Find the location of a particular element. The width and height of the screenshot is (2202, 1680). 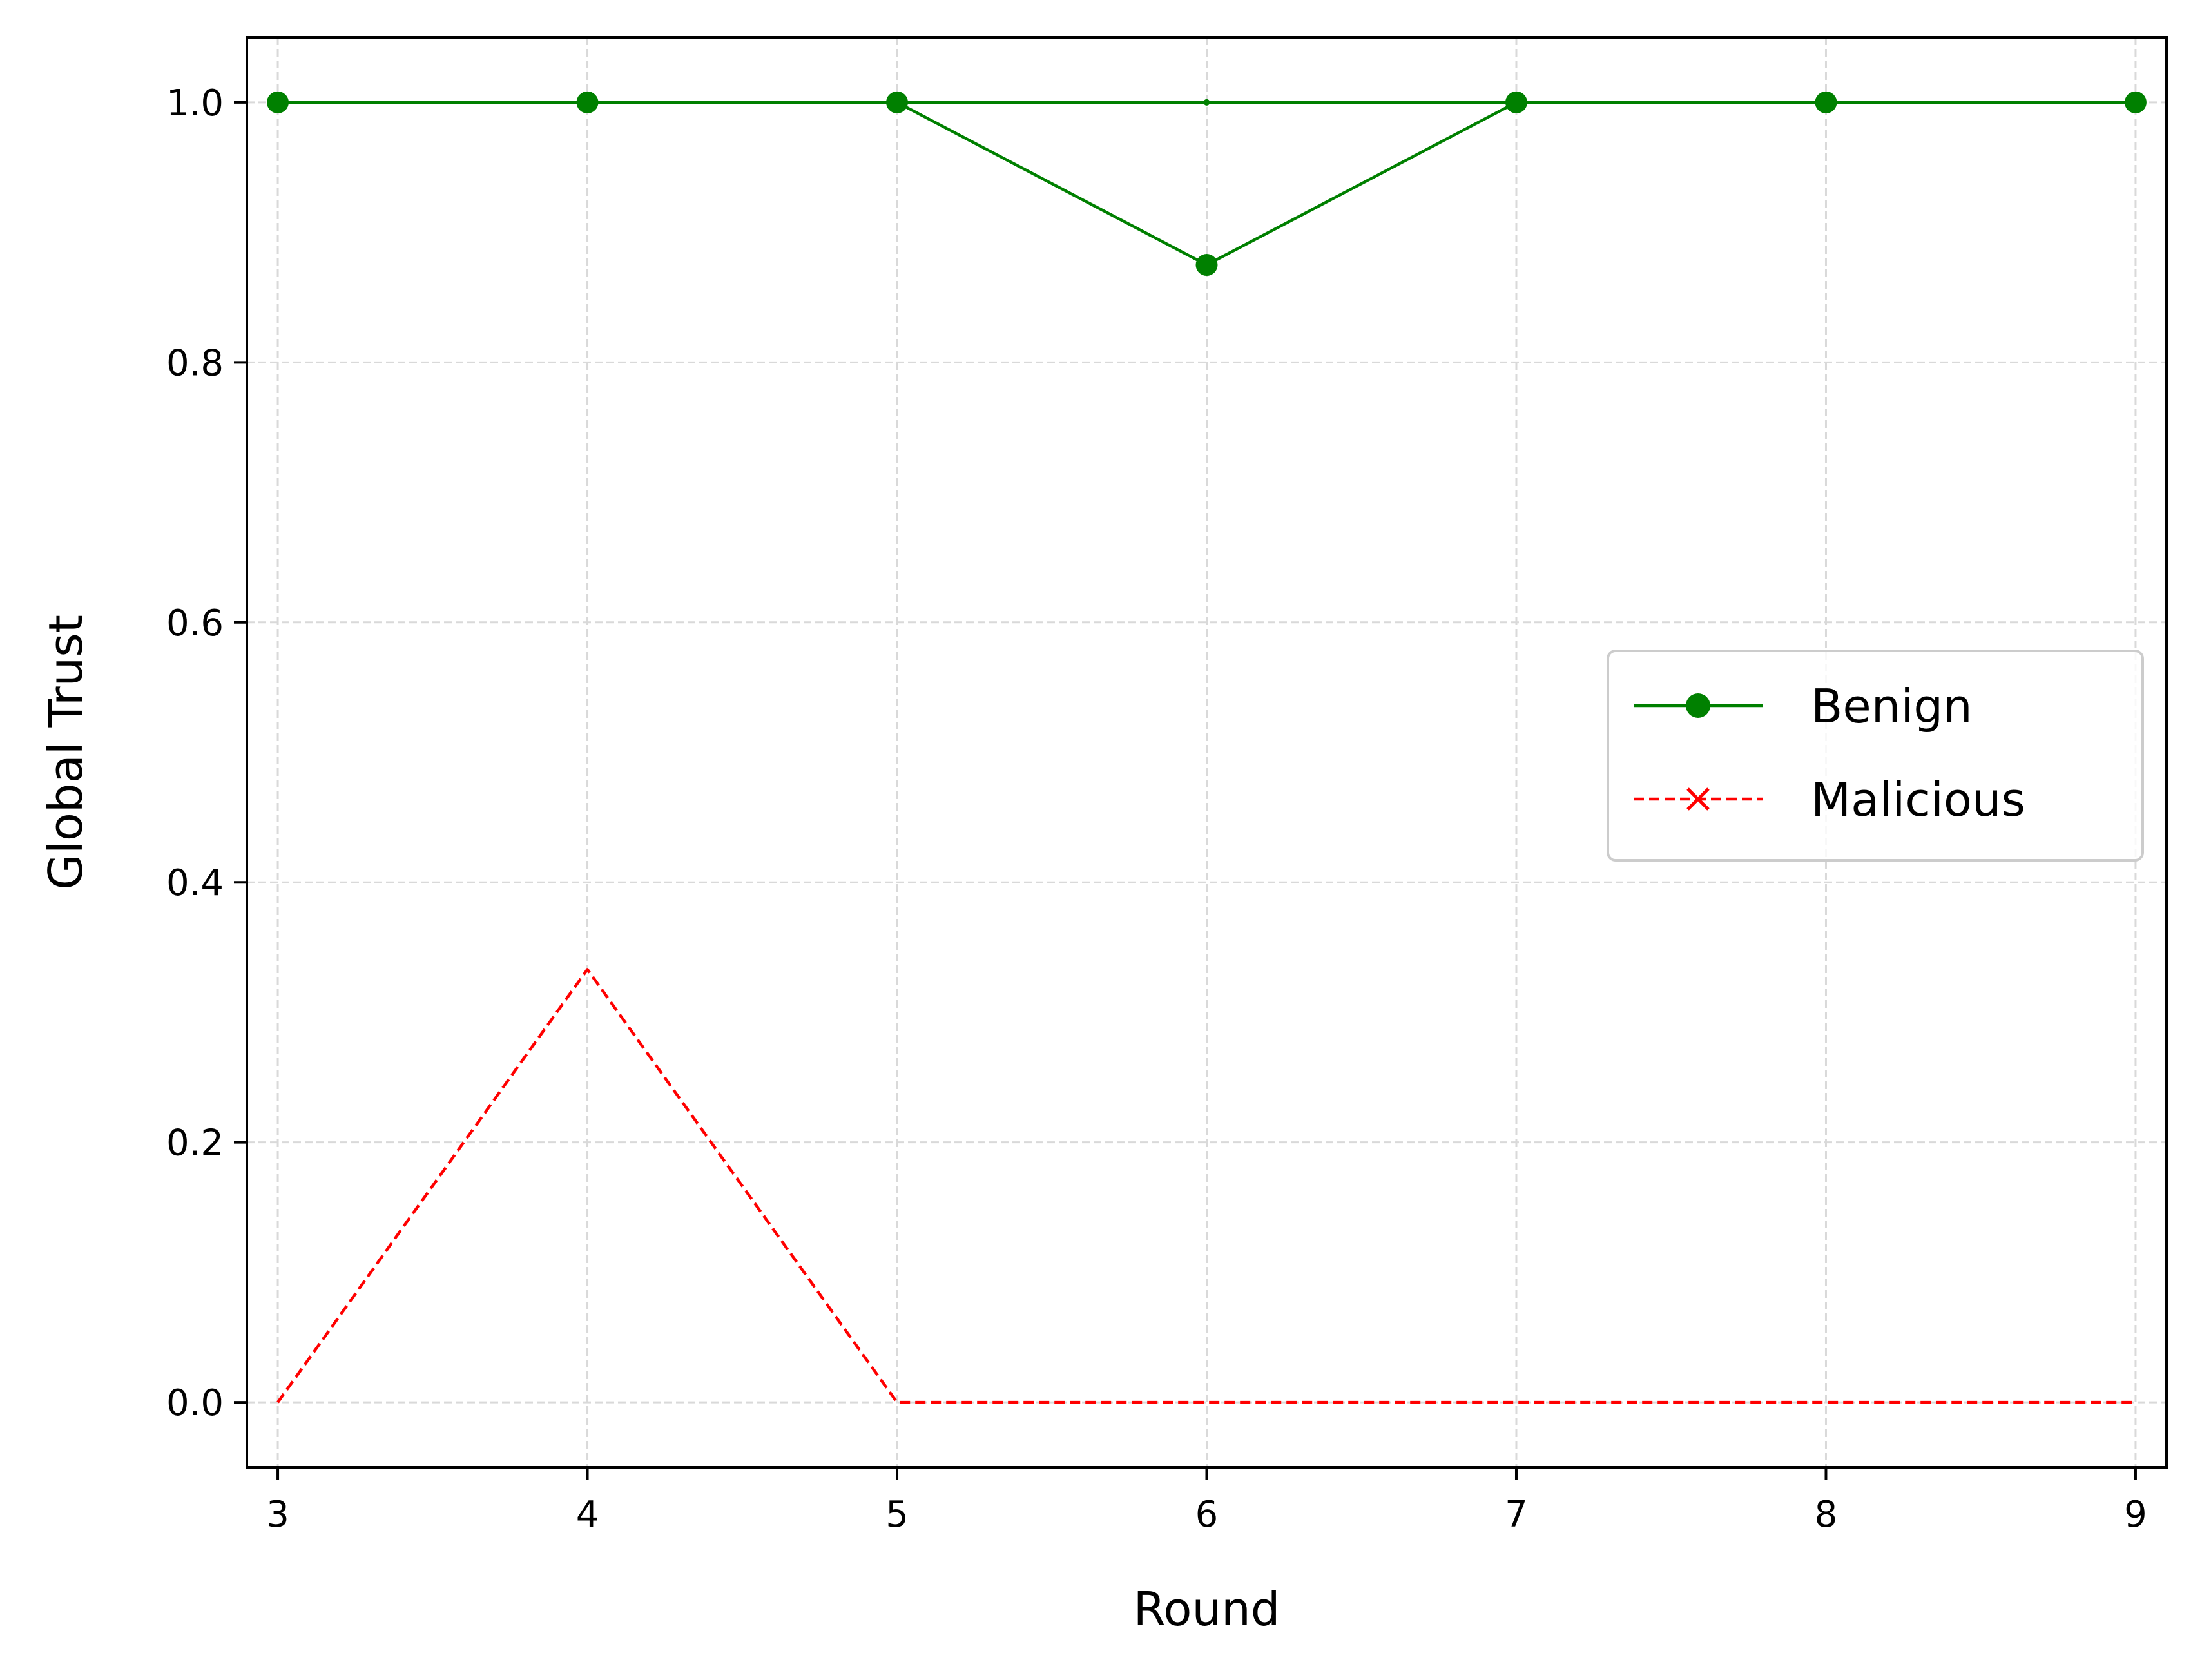

legend-box is located at coordinates (1876, 756).